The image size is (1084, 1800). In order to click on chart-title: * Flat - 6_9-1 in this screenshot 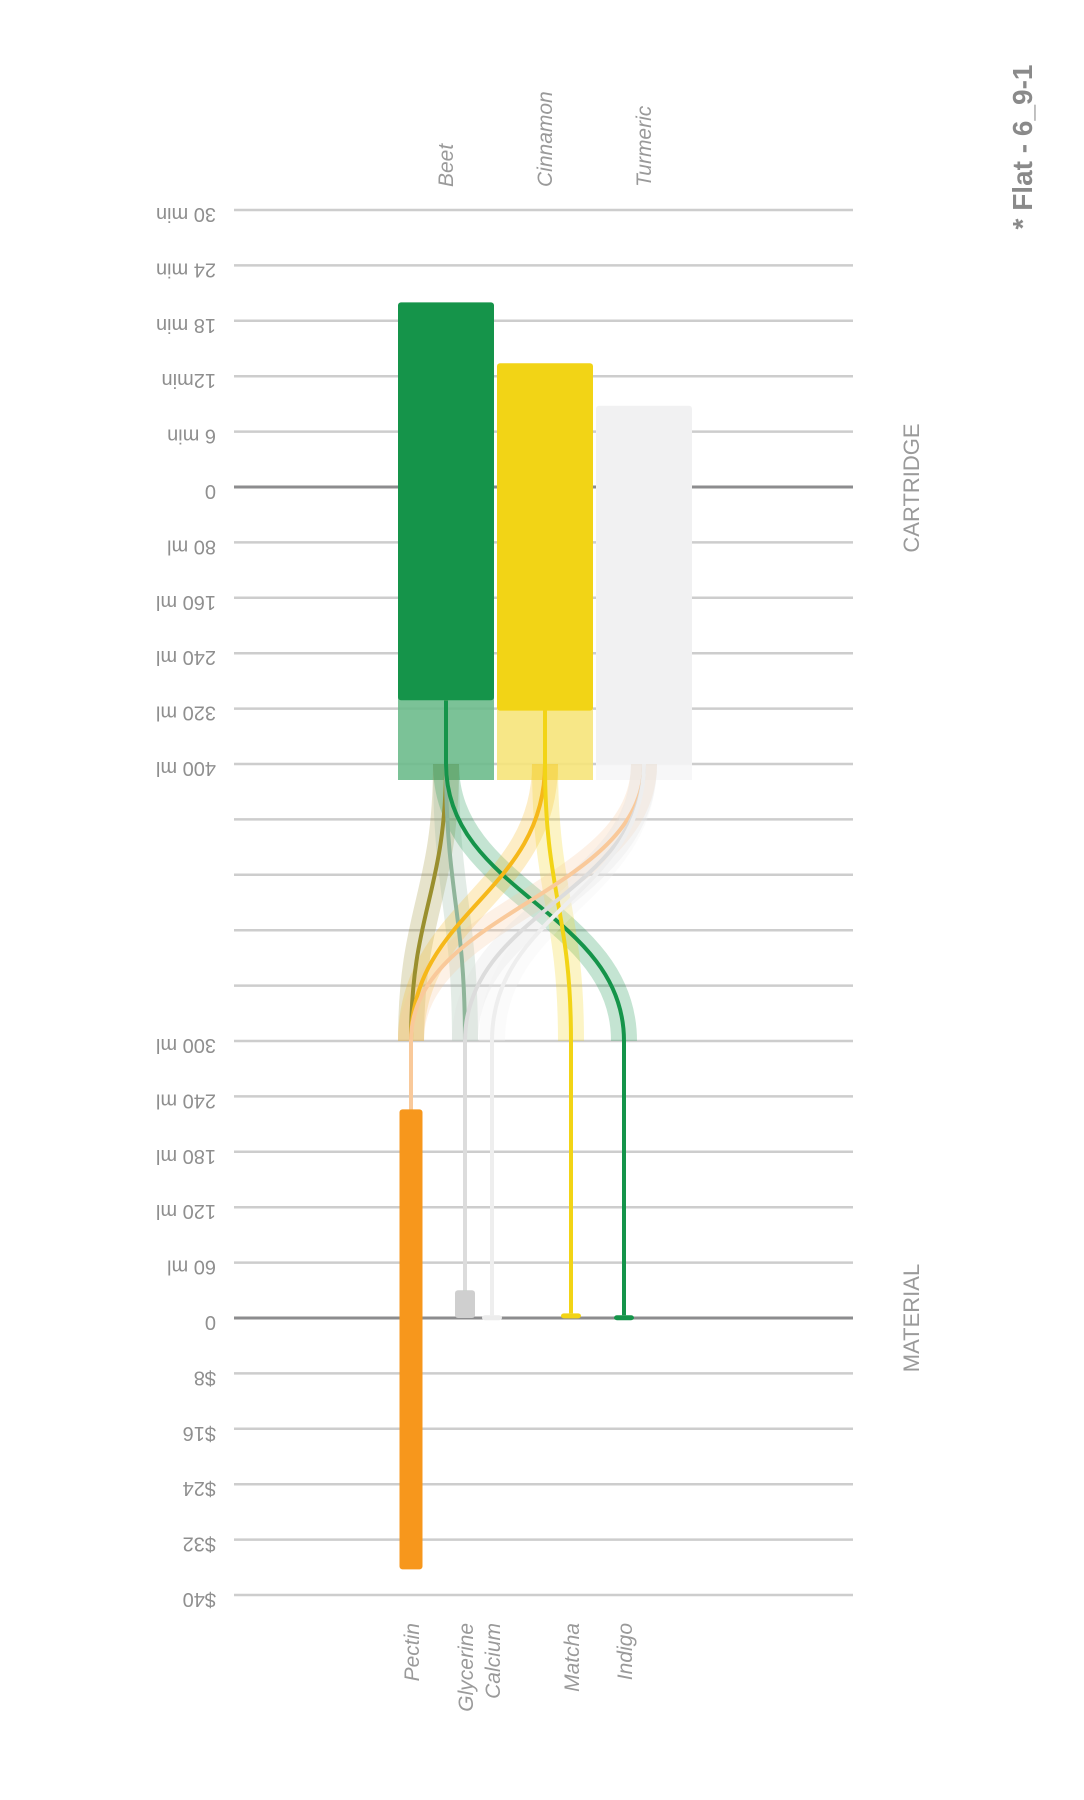, I will do `click(1022, 147)`.